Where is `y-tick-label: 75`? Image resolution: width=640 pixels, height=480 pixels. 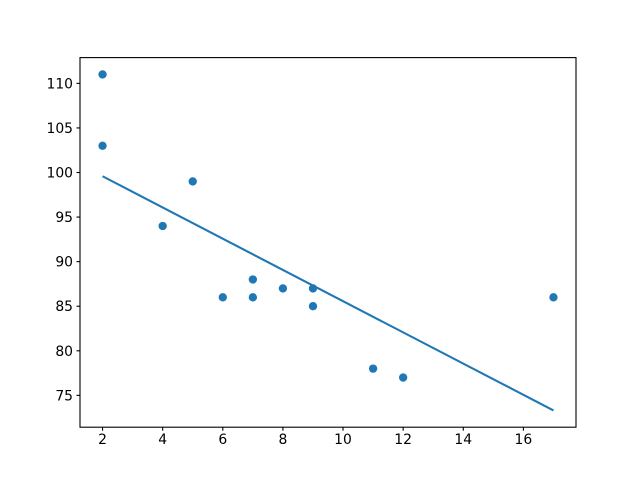
y-tick-label: 75 is located at coordinates (64, 396).